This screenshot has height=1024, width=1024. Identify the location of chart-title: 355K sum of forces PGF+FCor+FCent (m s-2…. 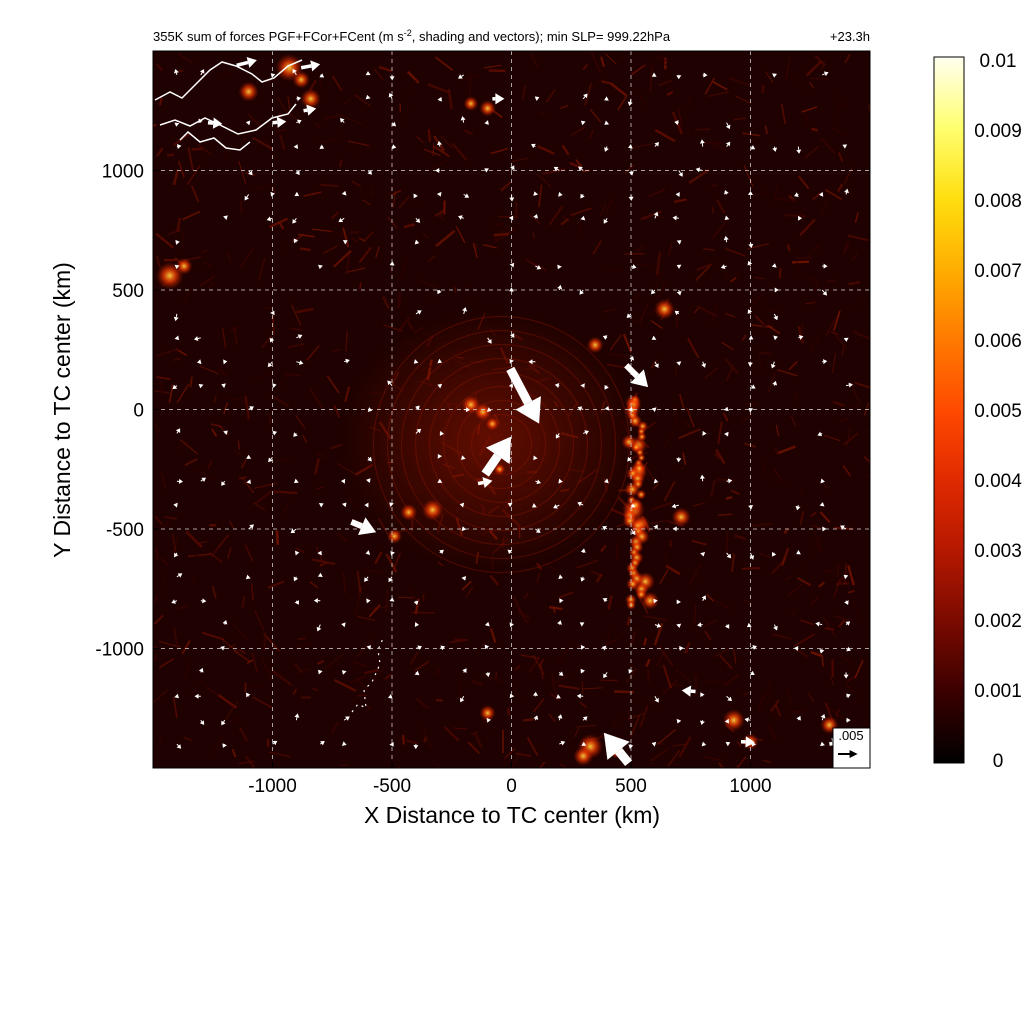
(412, 36).